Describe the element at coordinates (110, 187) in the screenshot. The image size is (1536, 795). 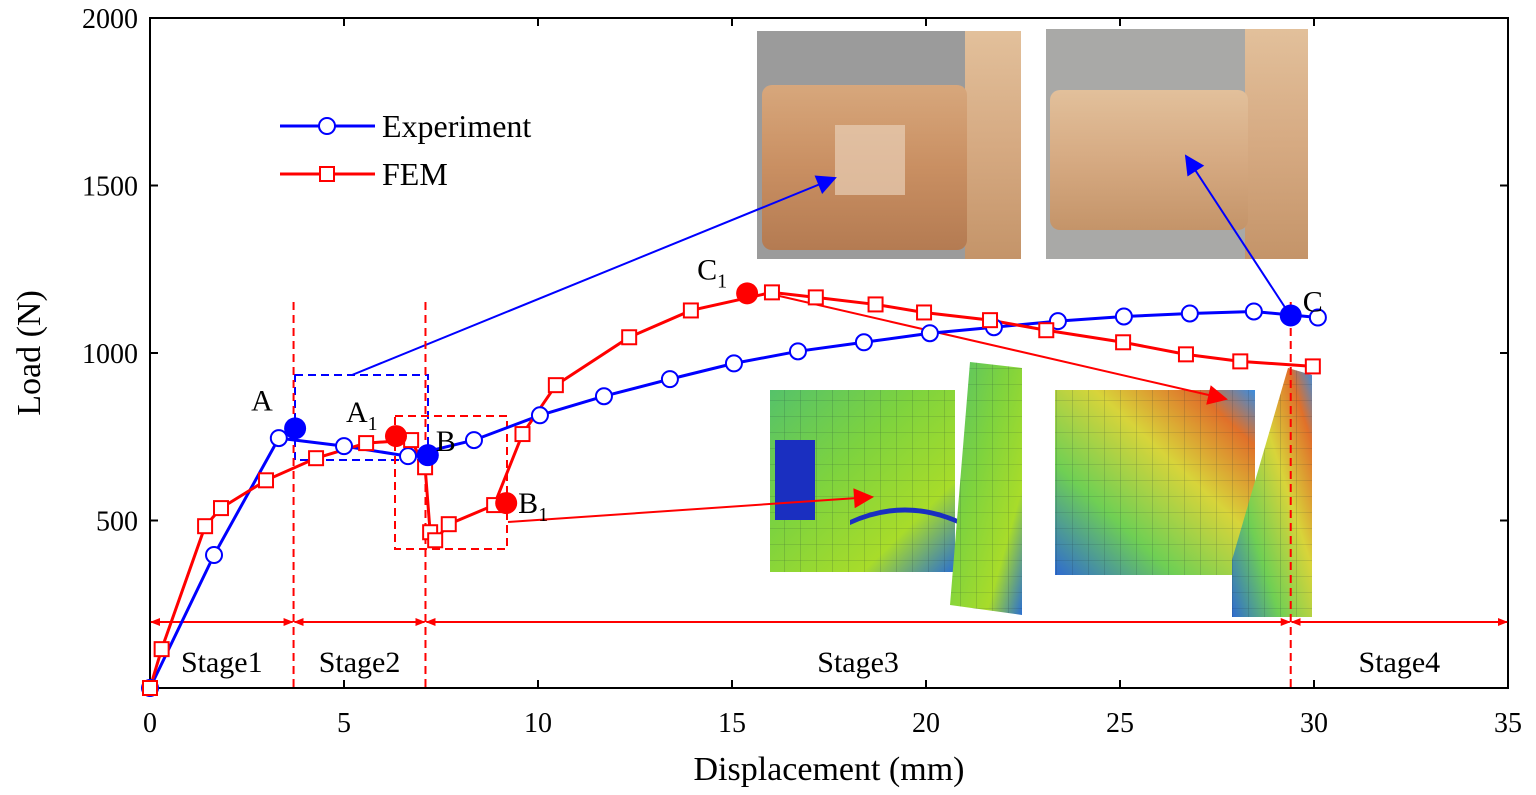
I see `y-tick-label: 1500` at that location.